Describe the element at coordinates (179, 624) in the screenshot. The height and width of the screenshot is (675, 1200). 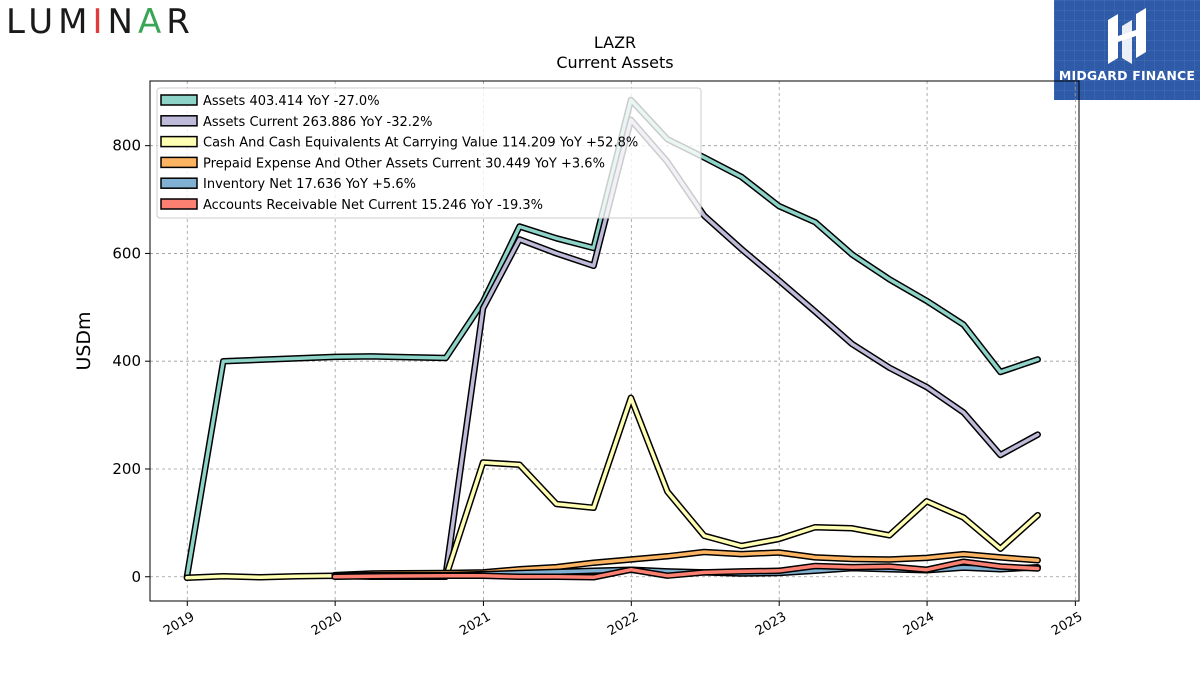
I see `x-tick-label: 2019` at that location.